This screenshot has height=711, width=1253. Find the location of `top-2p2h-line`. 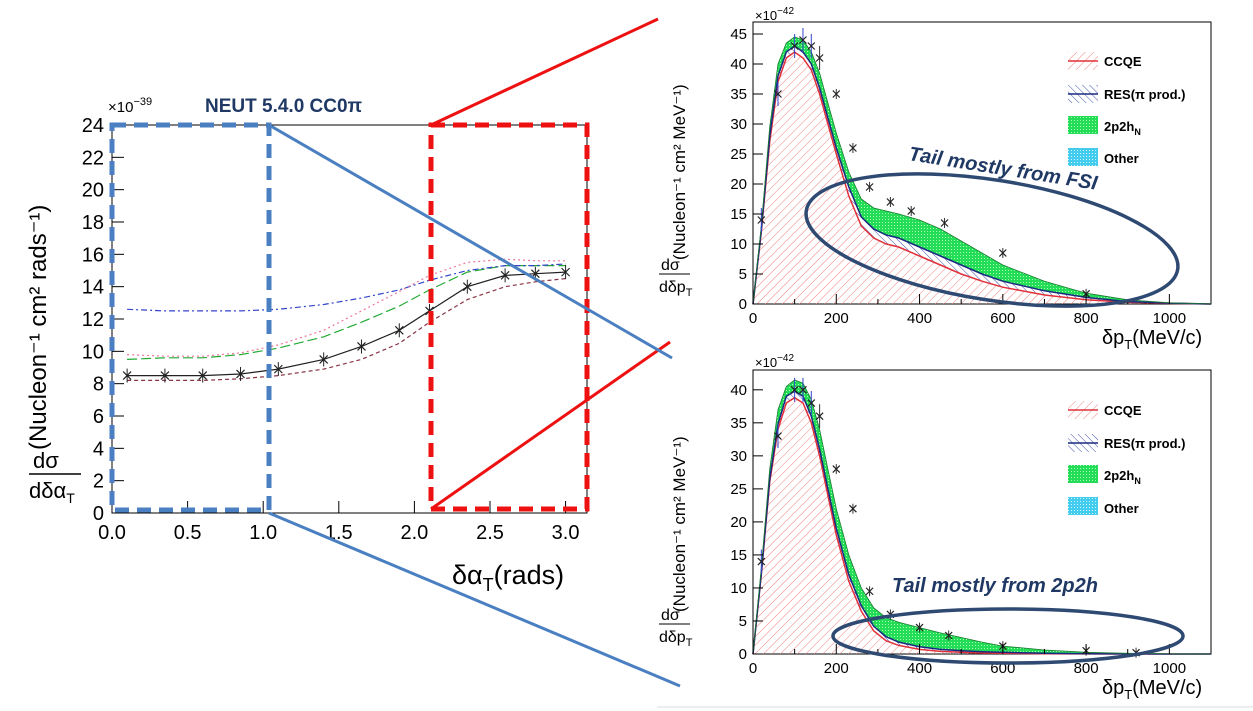

top-2p2h-line is located at coordinates (982, 170).